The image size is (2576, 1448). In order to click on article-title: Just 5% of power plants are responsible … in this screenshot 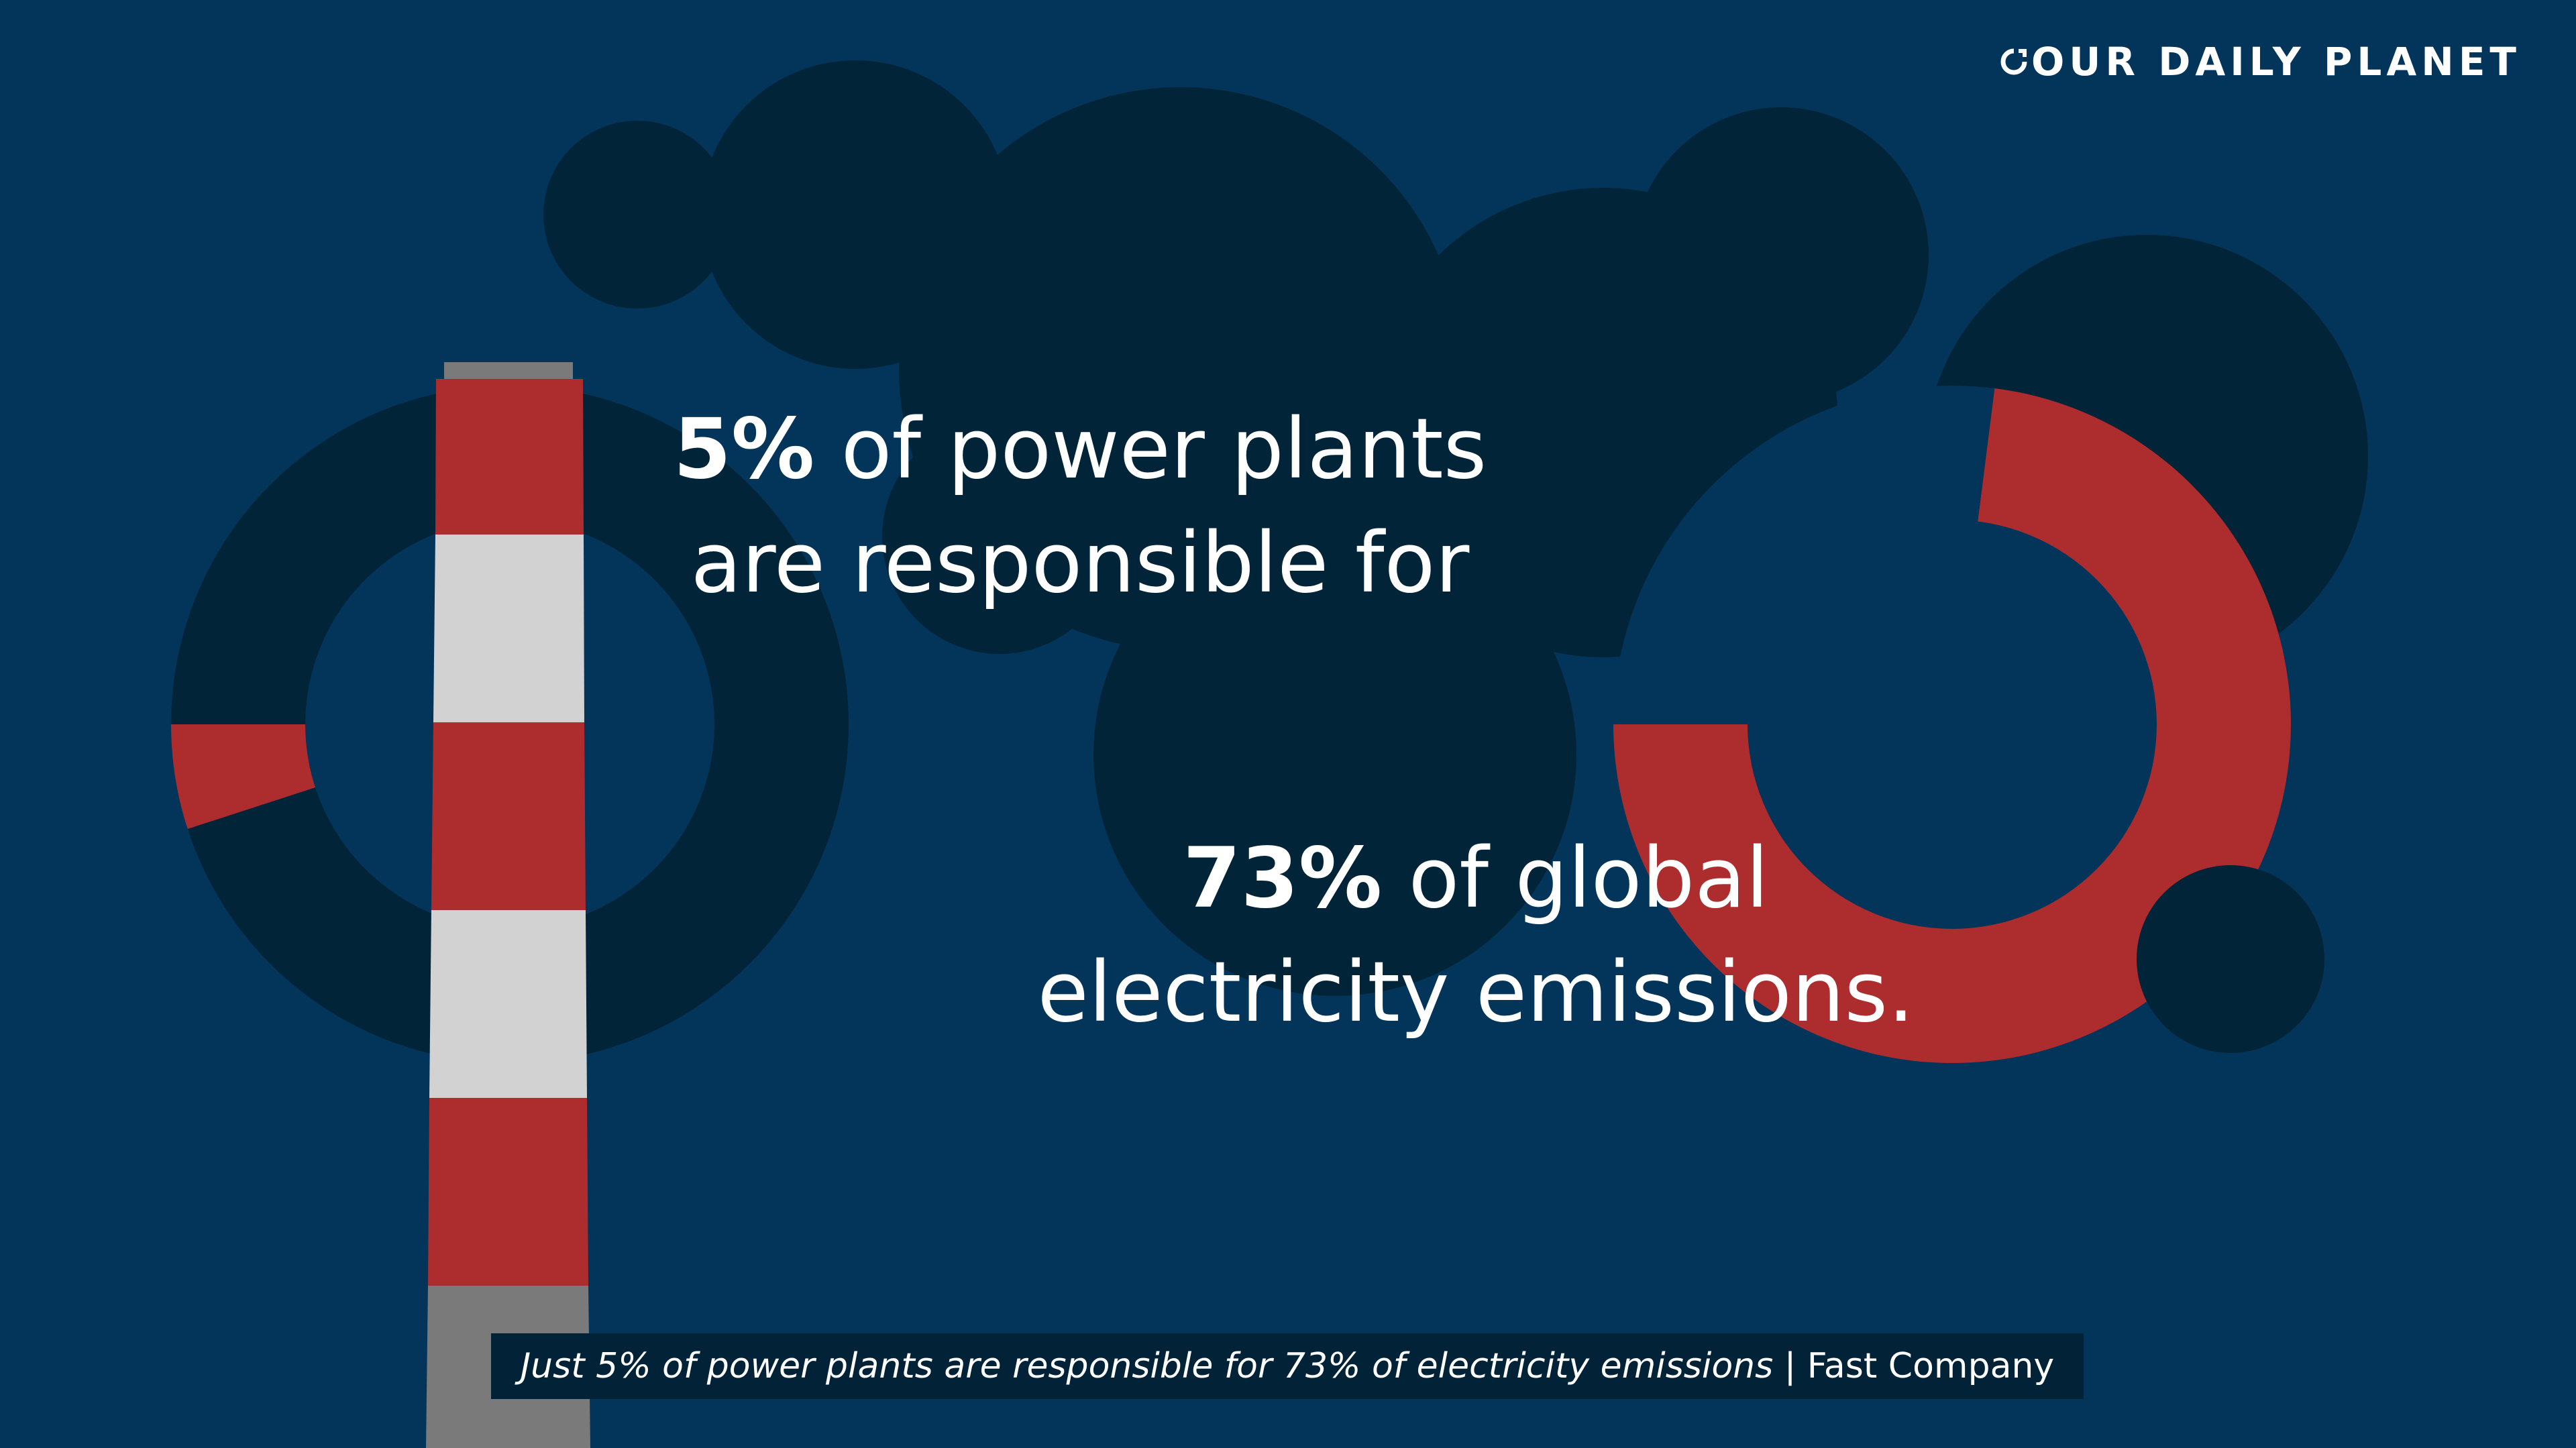, I will do `click(1147, 1366)`.